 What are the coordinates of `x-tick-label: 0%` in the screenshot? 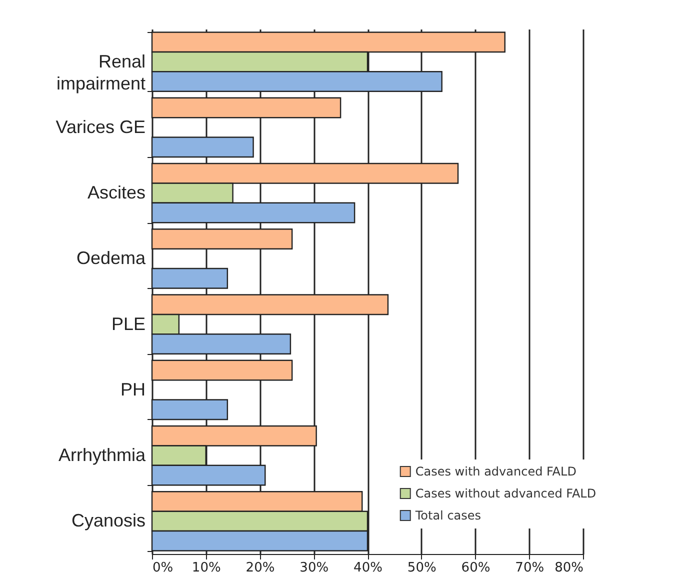 It's located at (163, 568).